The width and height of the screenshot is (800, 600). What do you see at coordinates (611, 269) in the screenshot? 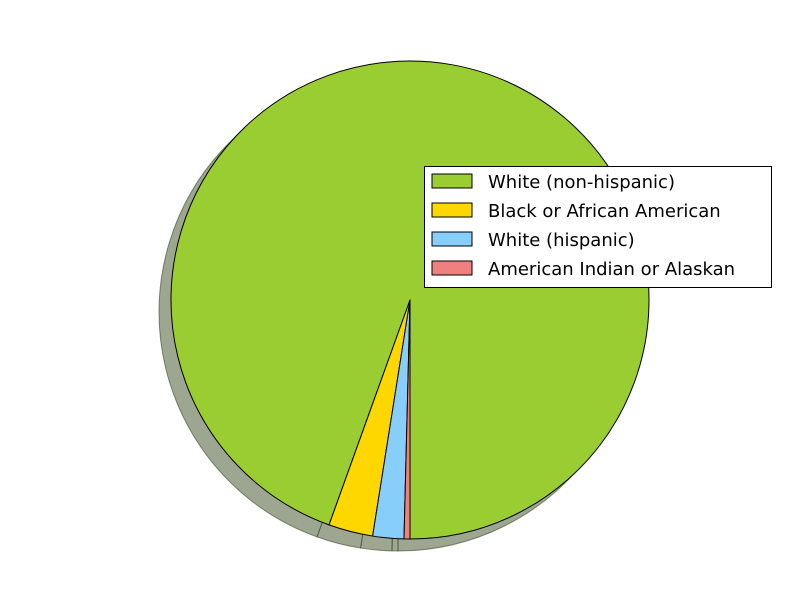
I see `legend-label-american-indian-or-alaskan: American Indian or Alaskan` at bounding box center [611, 269].